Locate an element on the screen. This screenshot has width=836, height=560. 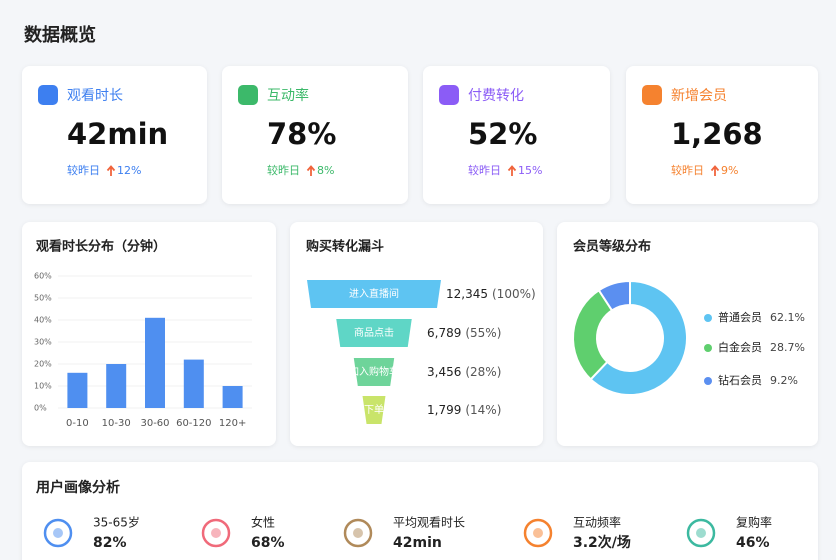
chart-title: 观看时长分布（分钟） is located at coordinates (101, 247).